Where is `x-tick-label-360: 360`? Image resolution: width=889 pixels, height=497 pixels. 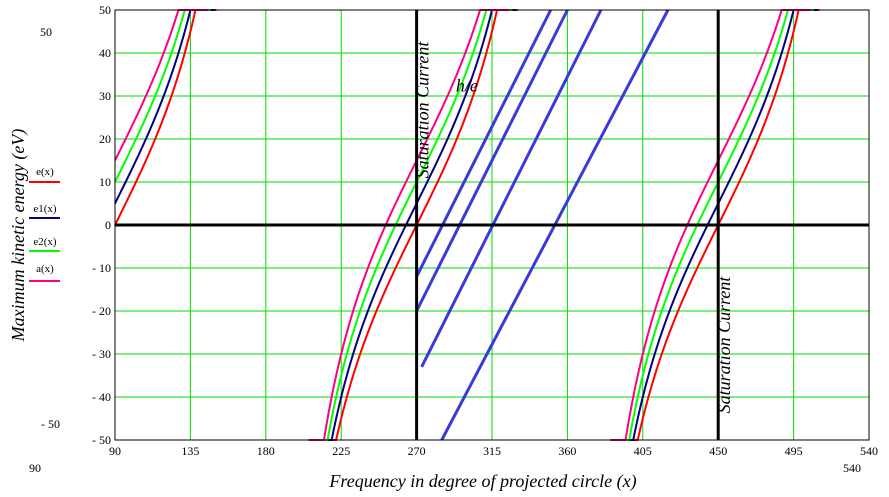
x-tick-label-360: 360 is located at coordinates (567, 451).